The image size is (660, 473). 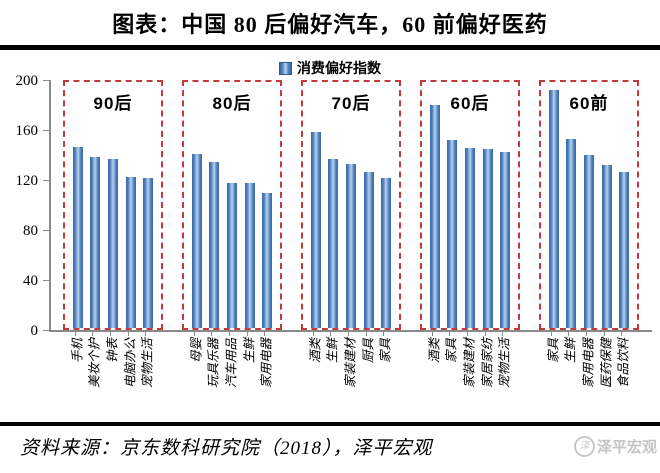 I want to click on source-text: 资料来源：京东数科研究院（2018），泽平宏观, so click(x=226, y=448).